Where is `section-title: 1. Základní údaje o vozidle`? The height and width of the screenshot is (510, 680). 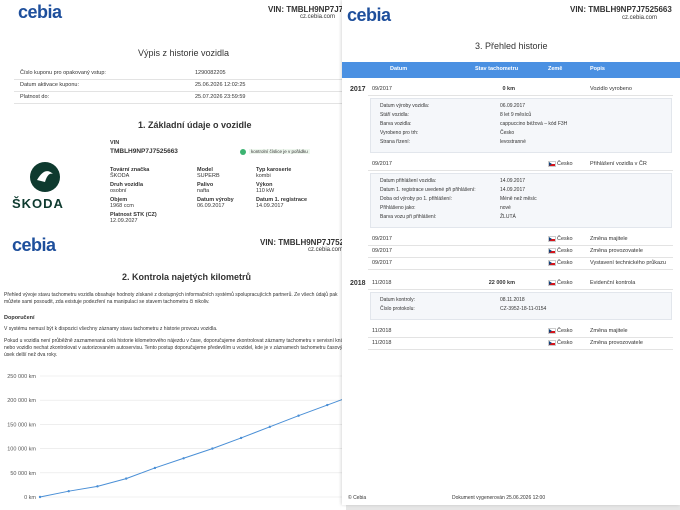
section-title: 1. Základní údaje o vozidle is located at coordinates (195, 125).